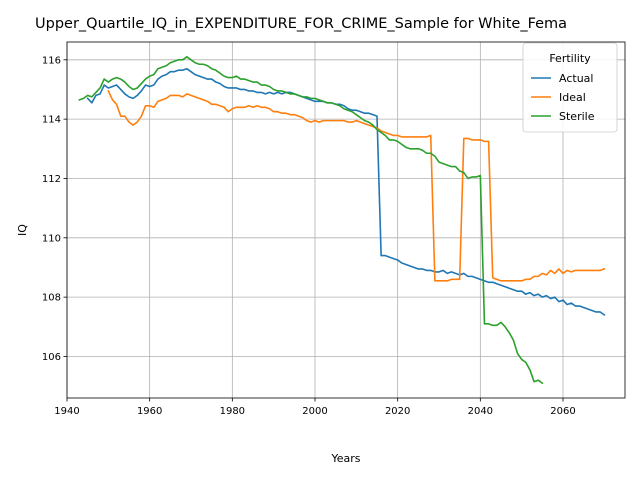 This screenshot has height=480, width=640. What do you see at coordinates (51, 298) in the screenshot?
I see `y-tick-label: 108` at bounding box center [51, 298].